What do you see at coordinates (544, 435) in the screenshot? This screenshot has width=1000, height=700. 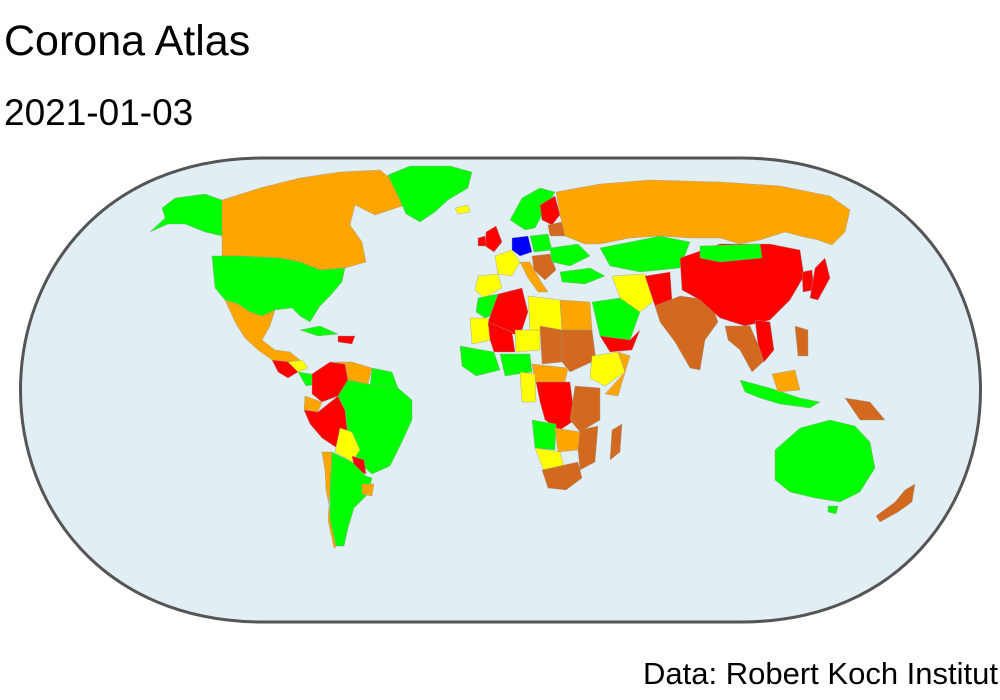 I see `country-angola` at bounding box center [544, 435].